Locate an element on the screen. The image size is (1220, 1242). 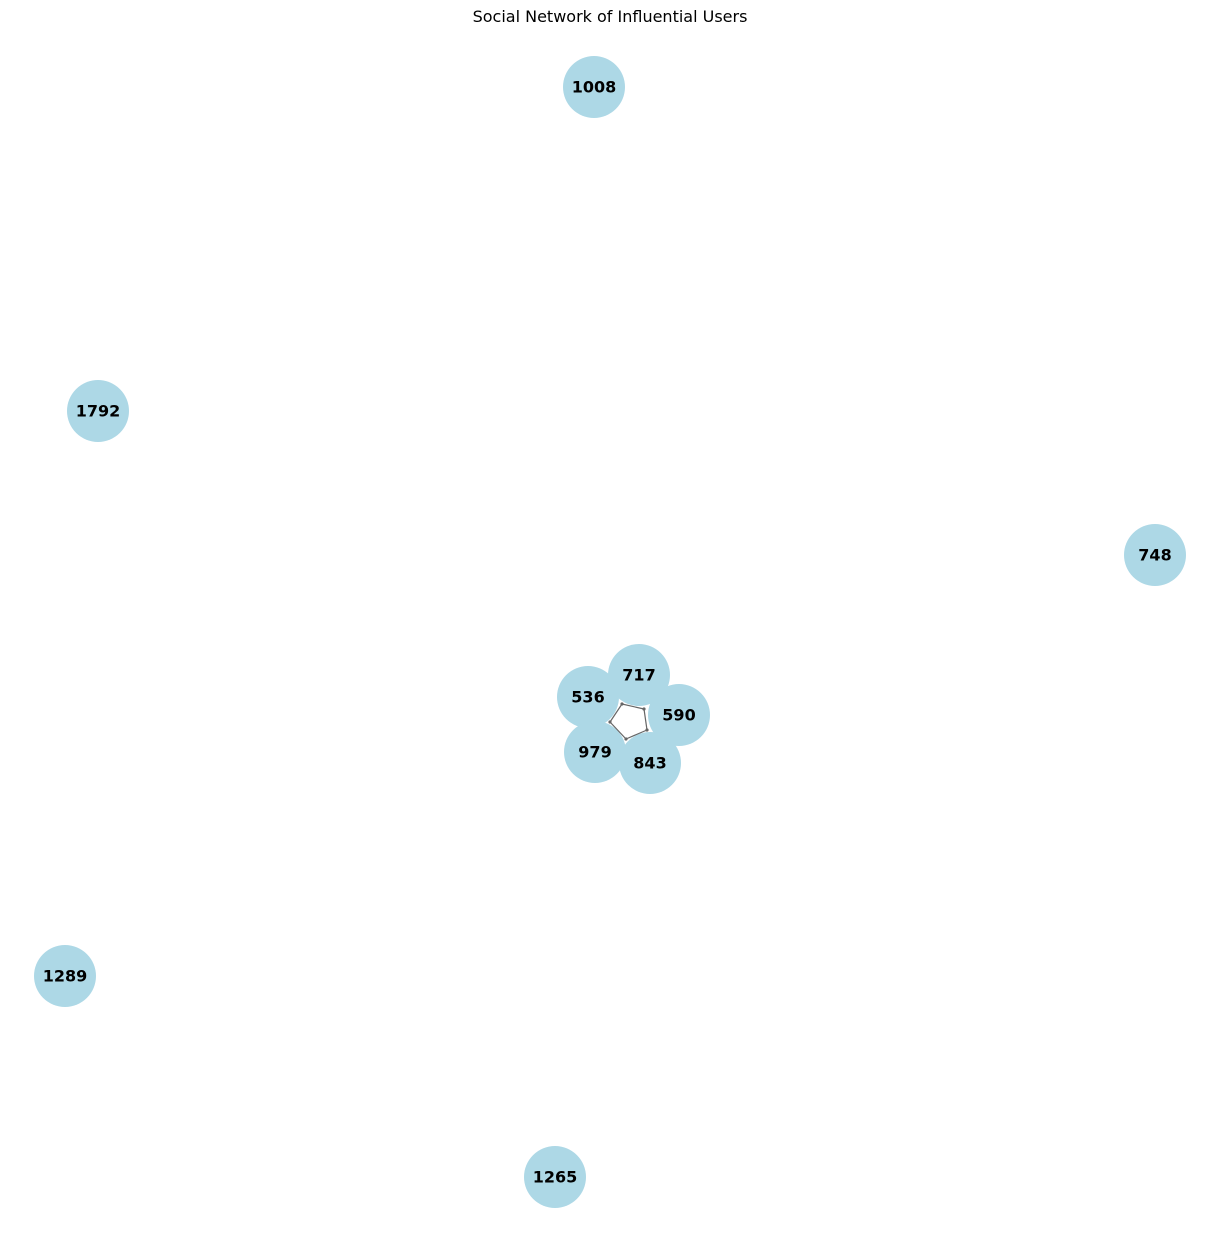
node-label: 717 is located at coordinates (638, 675).